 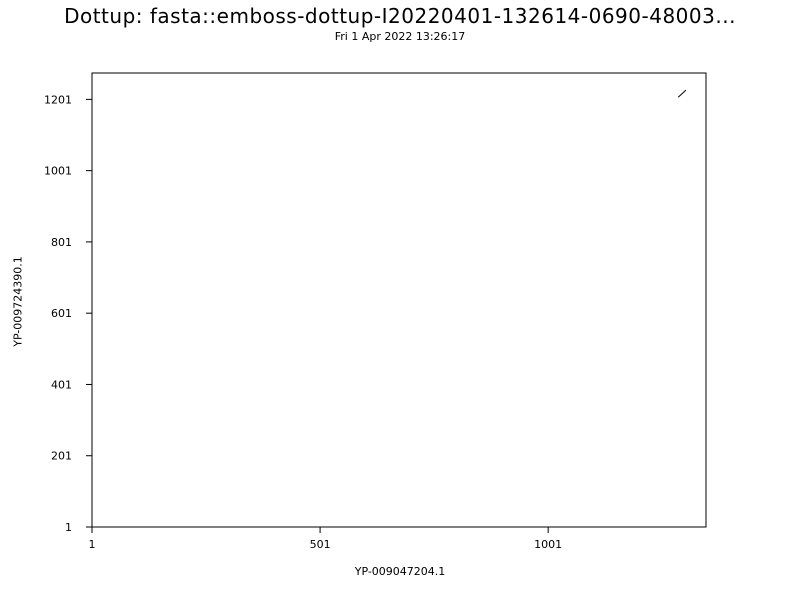 I want to click on y-tick-label: 801, so click(x=61, y=242).